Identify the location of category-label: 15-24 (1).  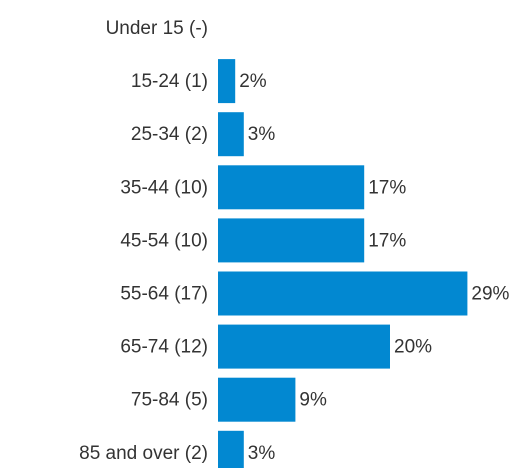
(169, 81).